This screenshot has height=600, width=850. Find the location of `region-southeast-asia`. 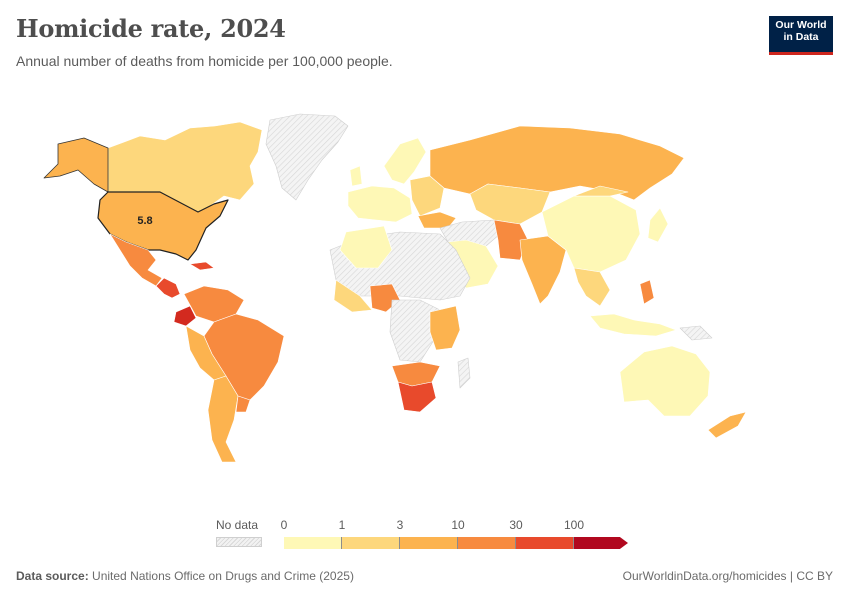

region-southeast-asia is located at coordinates (592, 287).